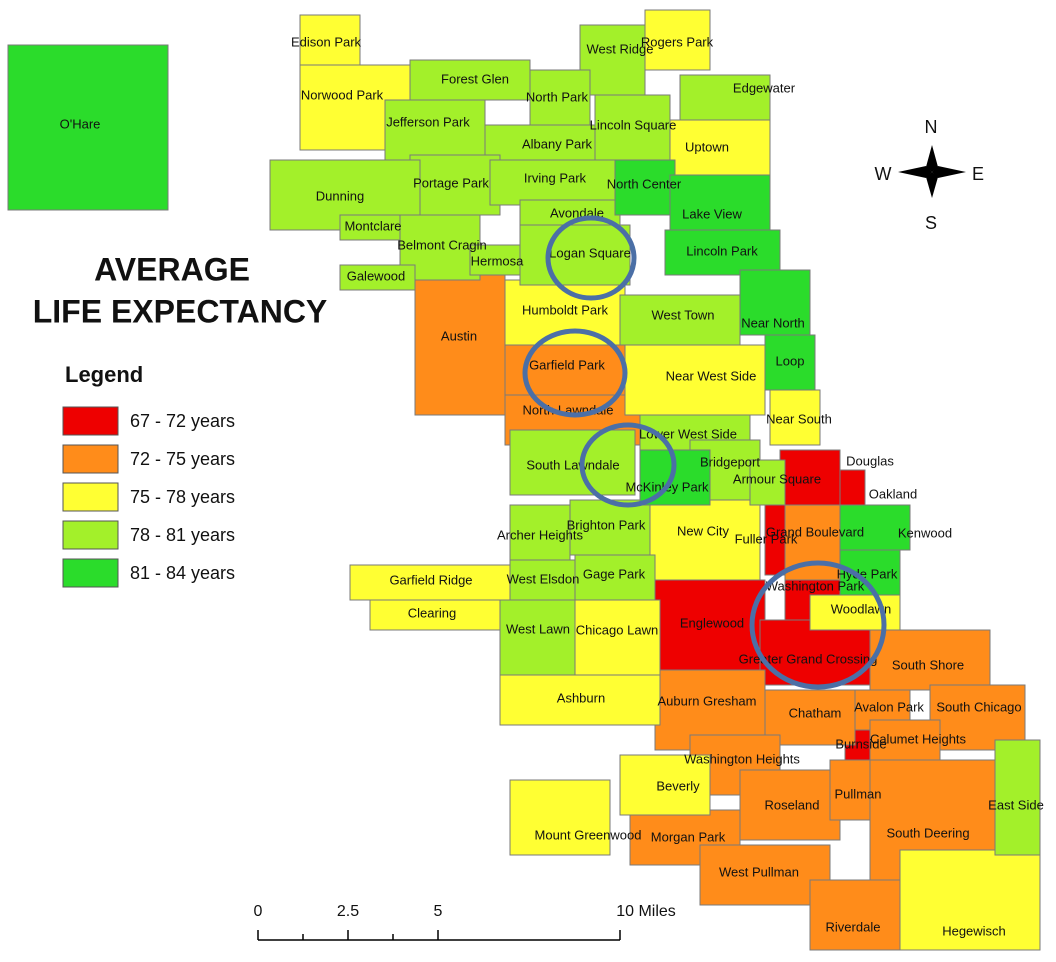 This screenshot has width=1056, height=962. What do you see at coordinates (678, 785) in the screenshot?
I see `area-label: Beverly` at bounding box center [678, 785].